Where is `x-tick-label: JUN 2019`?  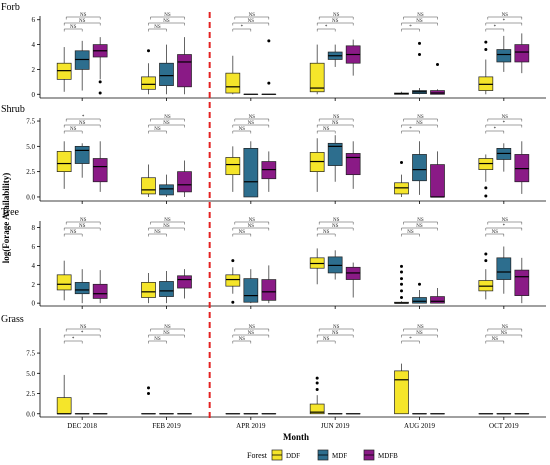 x-tick-label: JUN 2019 is located at coordinates (335, 426).